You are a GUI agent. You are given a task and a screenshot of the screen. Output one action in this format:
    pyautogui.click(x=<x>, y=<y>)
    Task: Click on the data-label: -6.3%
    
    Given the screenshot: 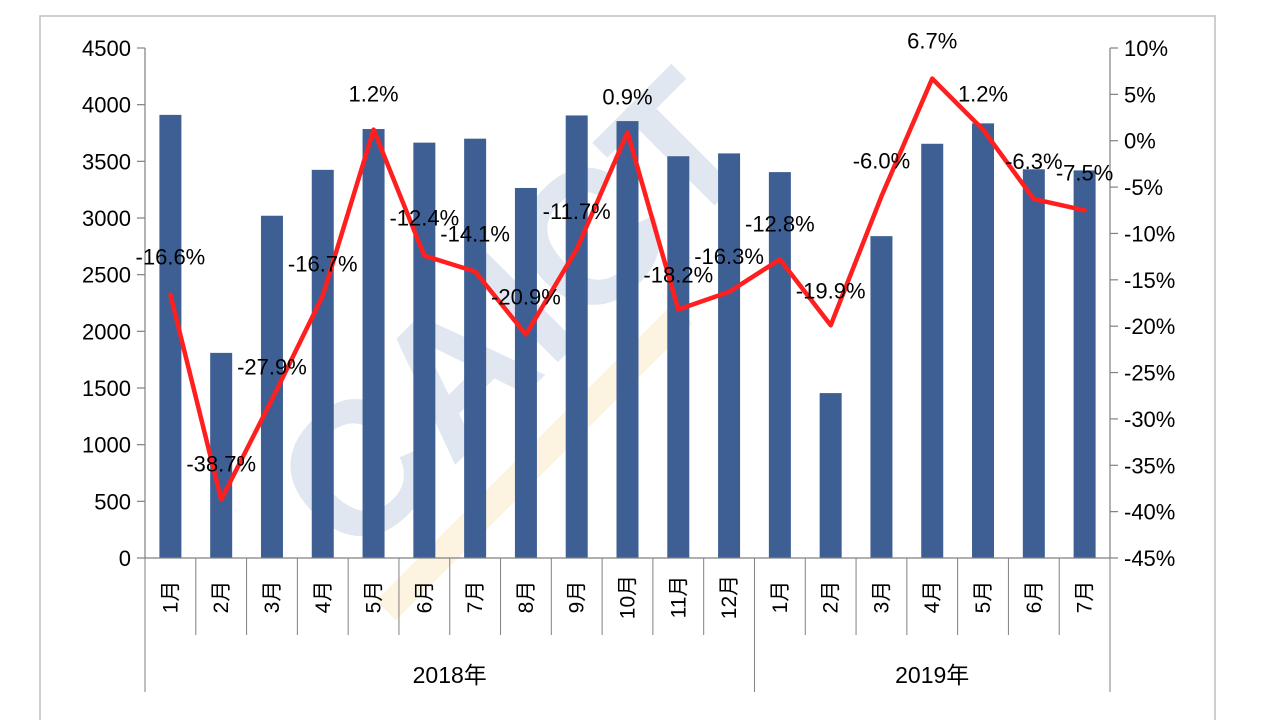 What is the action you would take?
    pyautogui.click(x=1033, y=161)
    